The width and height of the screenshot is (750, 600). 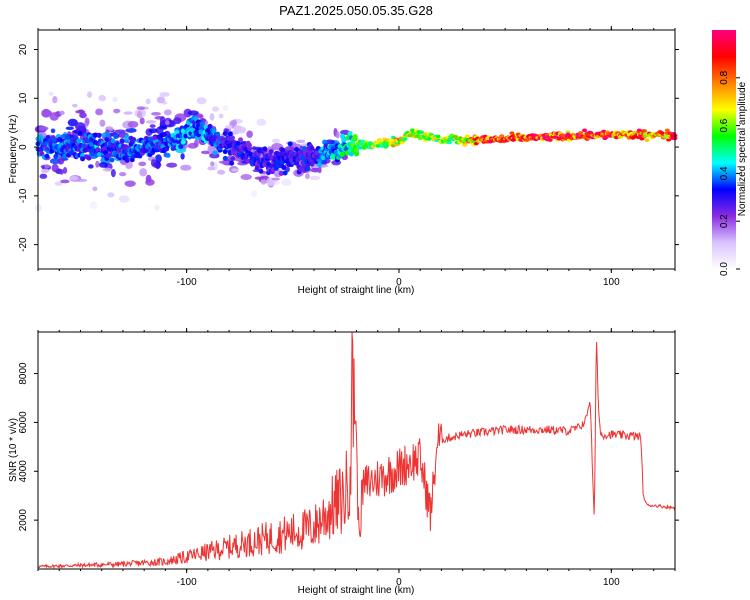 What do you see at coordinates (742, 148) in the screenshot?
I see `colorbar-label: Normalized spectral amplitude` at bounding box center [742, 148].